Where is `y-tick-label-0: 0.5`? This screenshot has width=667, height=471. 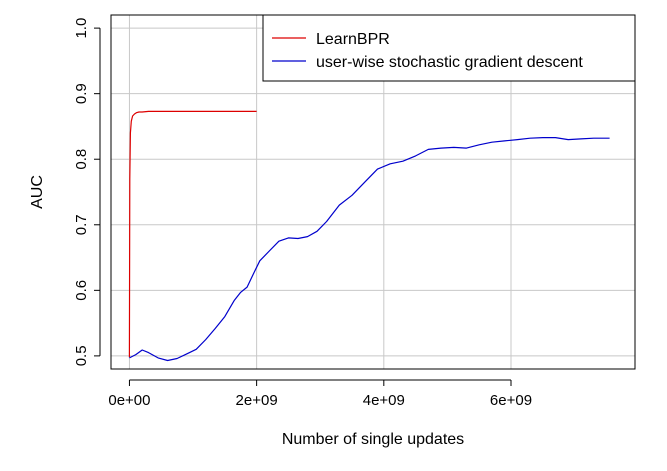
y-tick-label-0: 0.5 is located at coordinates (81, 355).